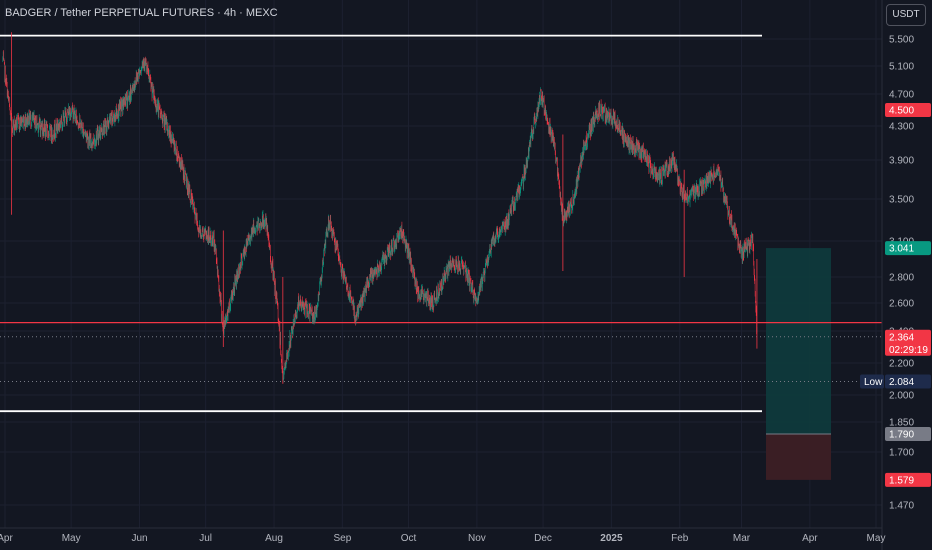 Image resolution: width=932 pixels, height=550 pixels. Describe the element at coordinates (901, 67) in the screenshot. I see `y-tick-label: 5.100` at that location.